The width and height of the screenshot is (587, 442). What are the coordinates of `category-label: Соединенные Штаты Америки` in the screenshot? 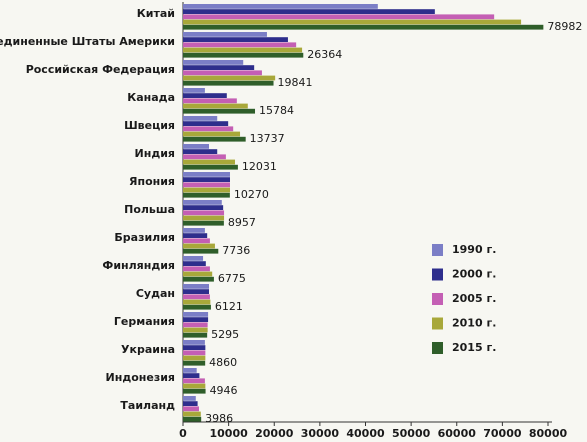 It's located at (87, 41).